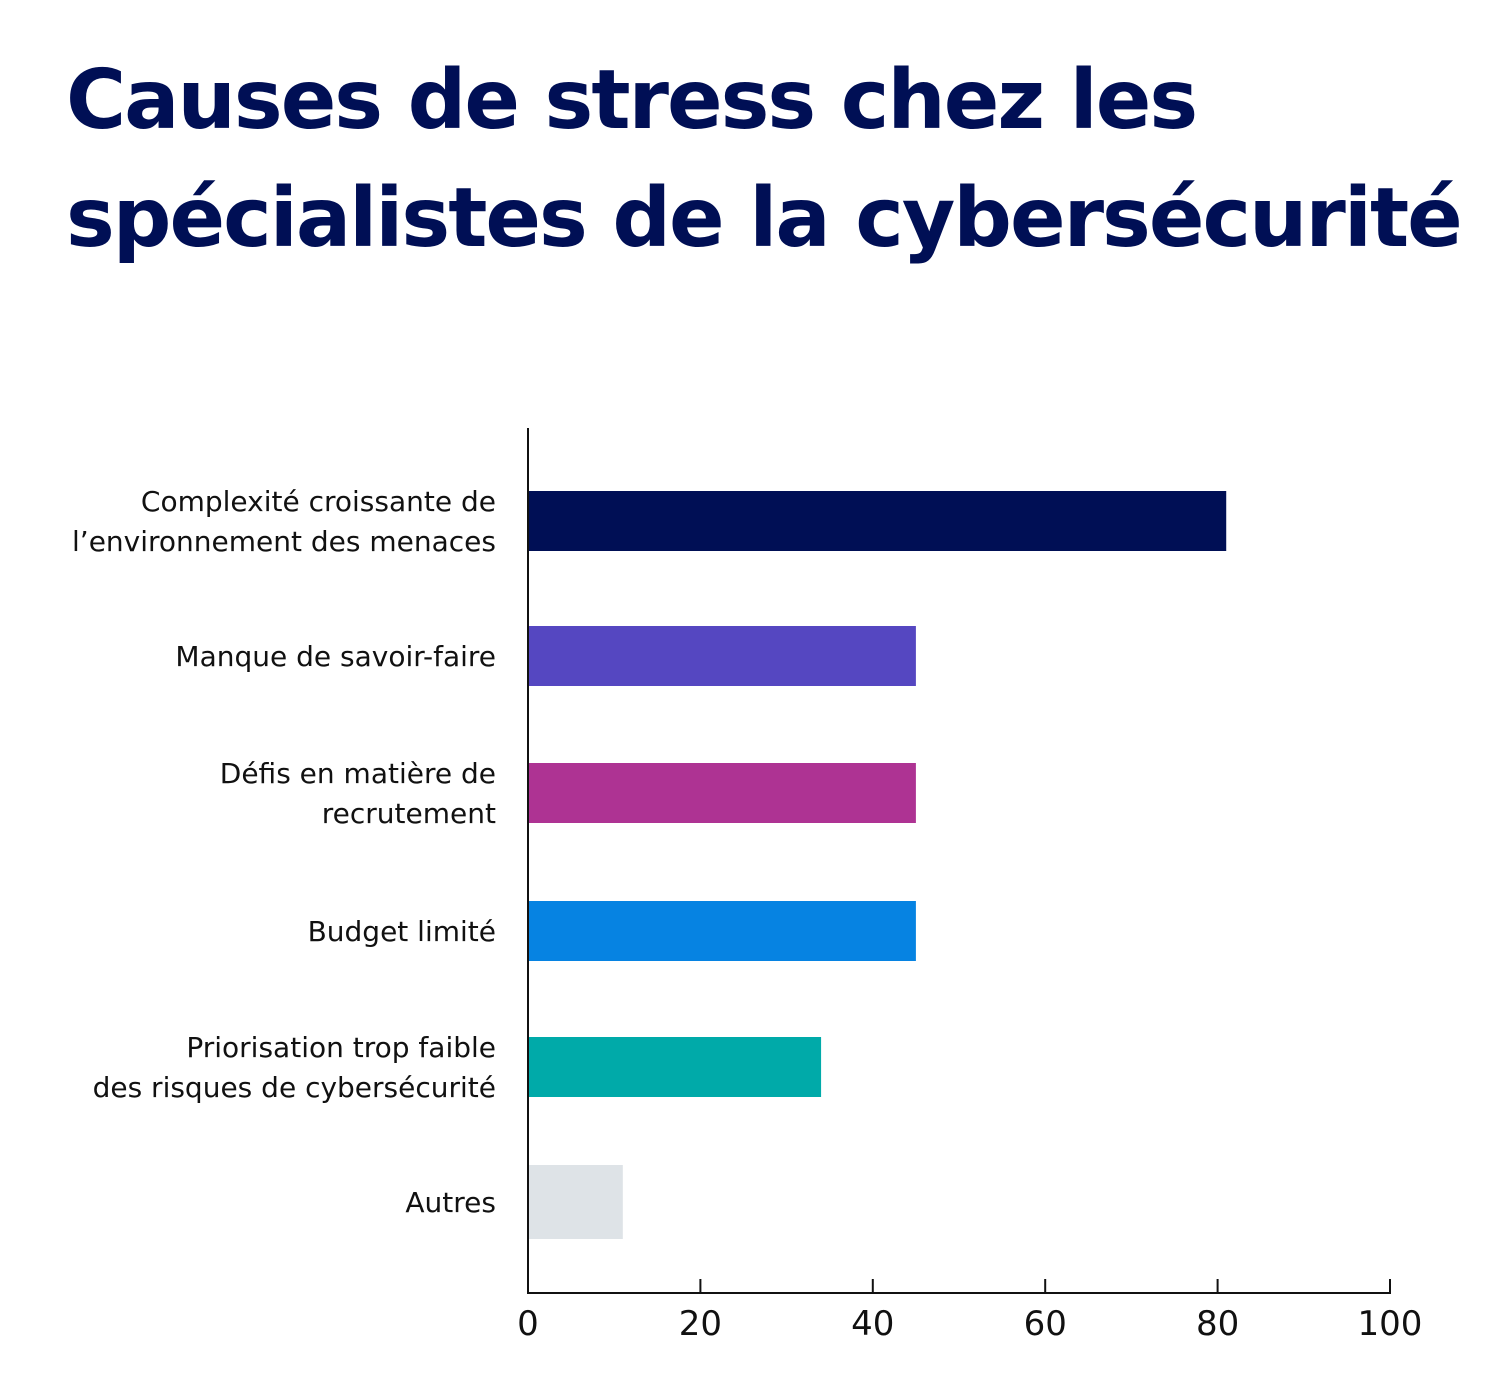 Image resolution: width=1500 pixels, height=1390 pixels. Describe the element at coordinates (528, 1324) in the screenshot. I see `x-tick-label-1: 0` at that location.